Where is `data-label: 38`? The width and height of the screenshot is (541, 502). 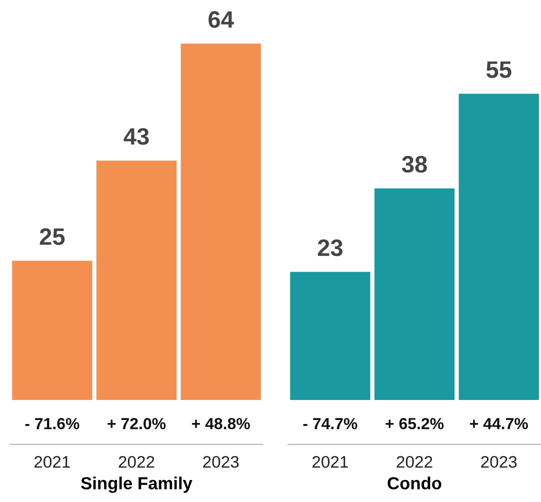 data-label: 38 is located at coordinates (414, 164).